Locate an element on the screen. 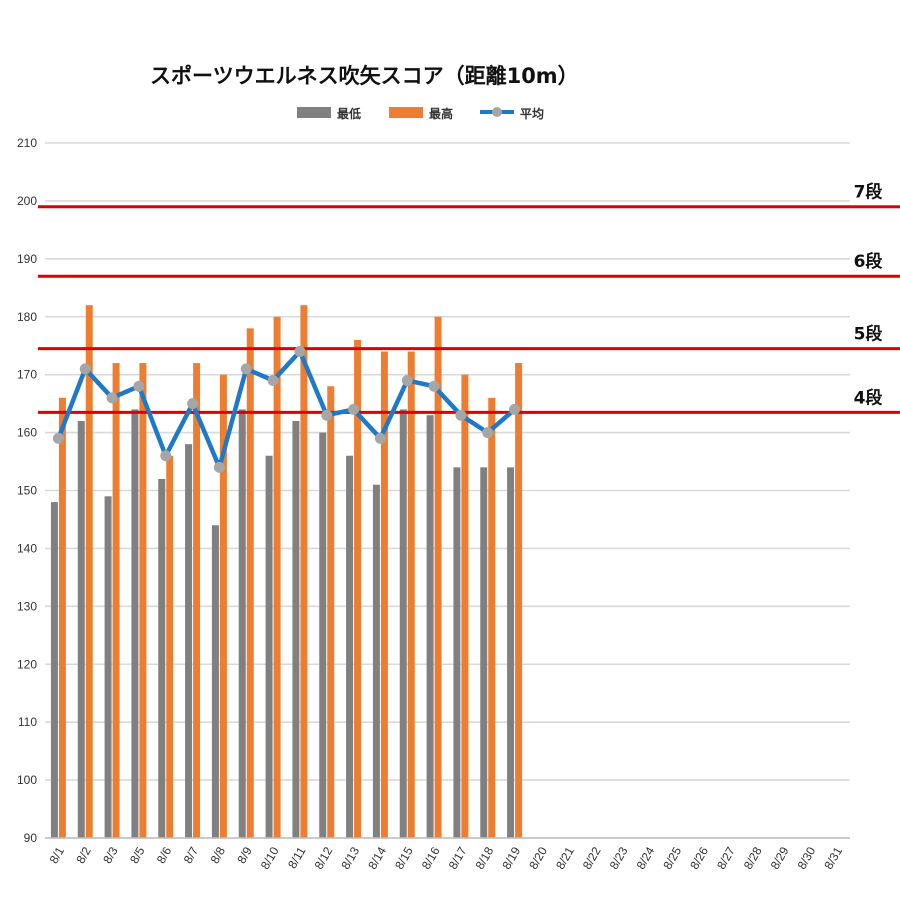 This screenshot has width=900, height=900. x-tick-label: 8/3 is located at coordinates (110, 855).